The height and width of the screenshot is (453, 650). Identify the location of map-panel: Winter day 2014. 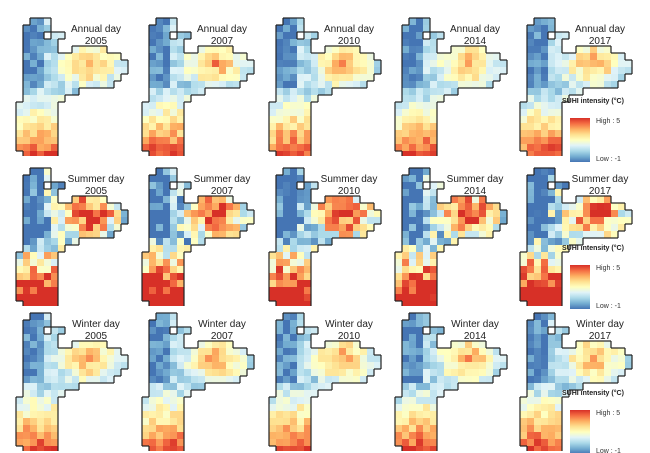
(449, 377).